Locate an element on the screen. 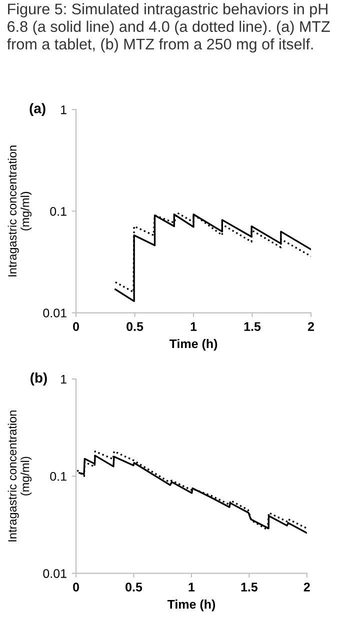  text: (a) is located at coordinates (38, 109).